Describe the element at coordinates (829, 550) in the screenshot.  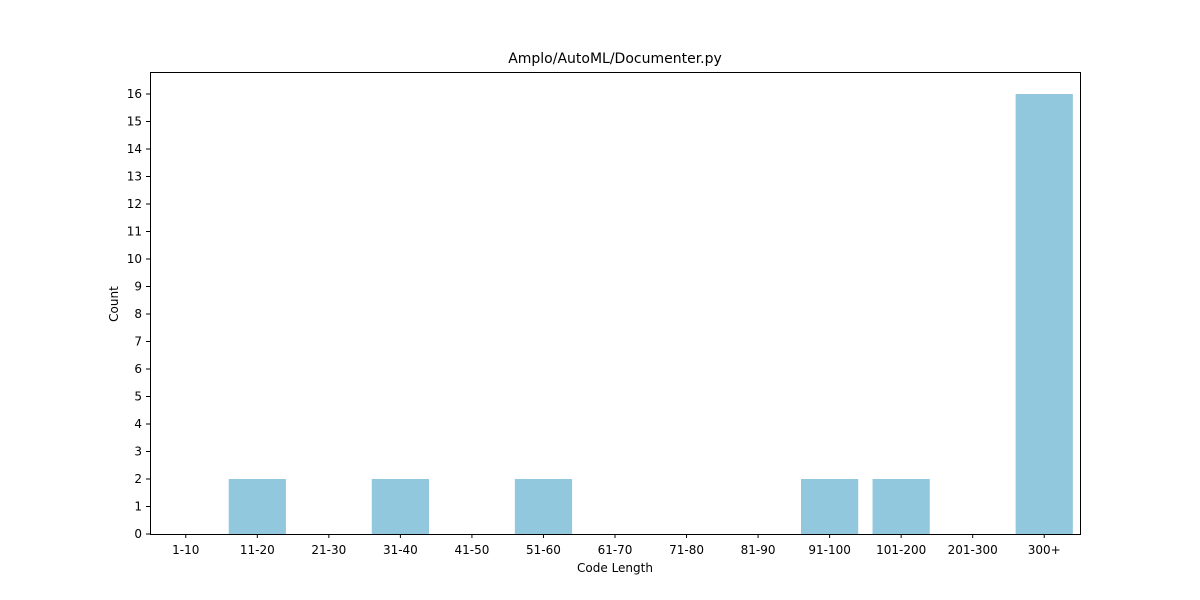
I see `x-tick-label: 91-100` at that location.